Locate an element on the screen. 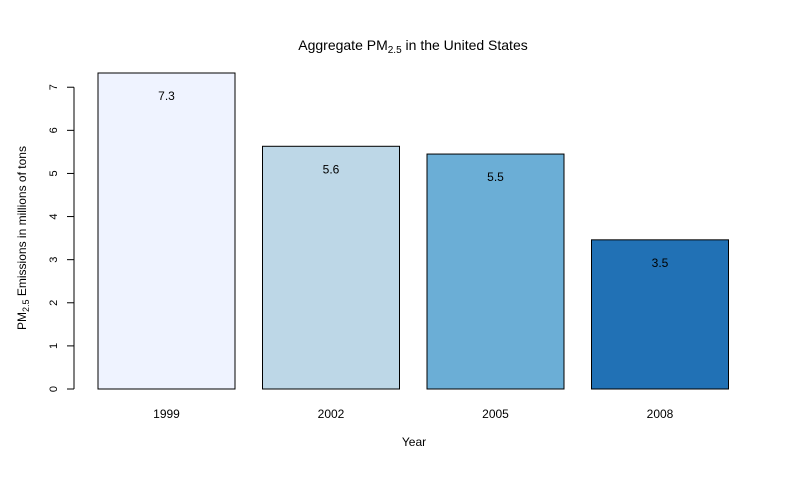 This screenshot has height=480, width=800. y-tick-label: 1 is located at coordinates (54, 346).